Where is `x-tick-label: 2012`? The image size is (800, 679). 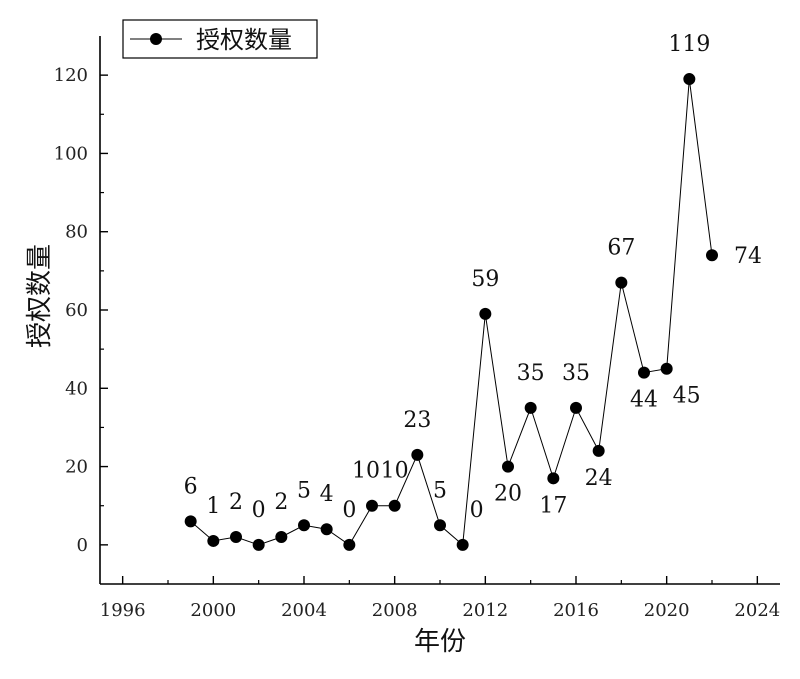 x-tick-label: 2012 is located at coordinates (485, 610).